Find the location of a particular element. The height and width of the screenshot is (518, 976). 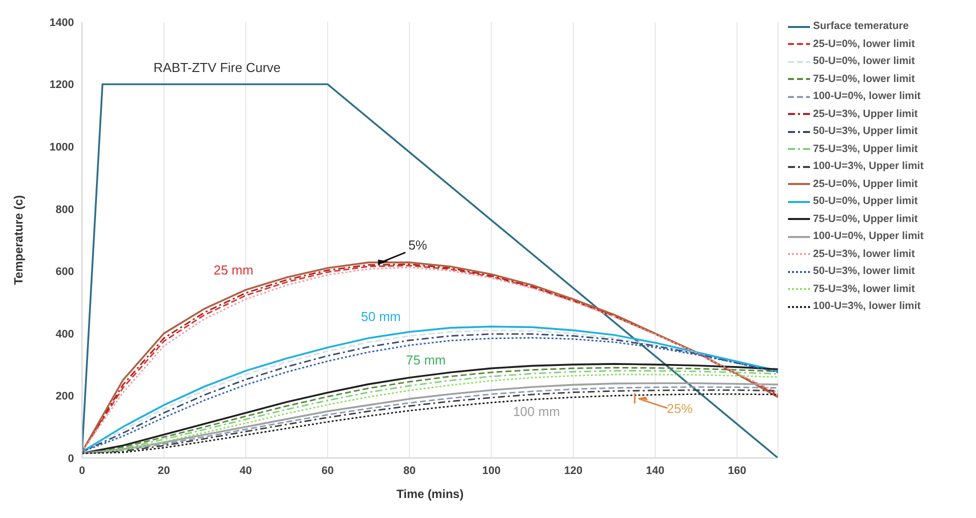

legend-label: 100-U=3%, lower limit is located at coordinates (867, 306).